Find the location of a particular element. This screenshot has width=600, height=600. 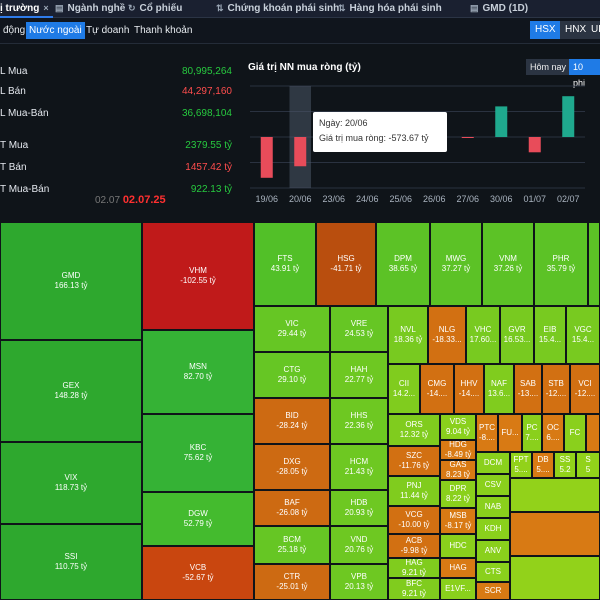

tab-1: ▤ Ngành nghề is located at coordinates (90, 9).